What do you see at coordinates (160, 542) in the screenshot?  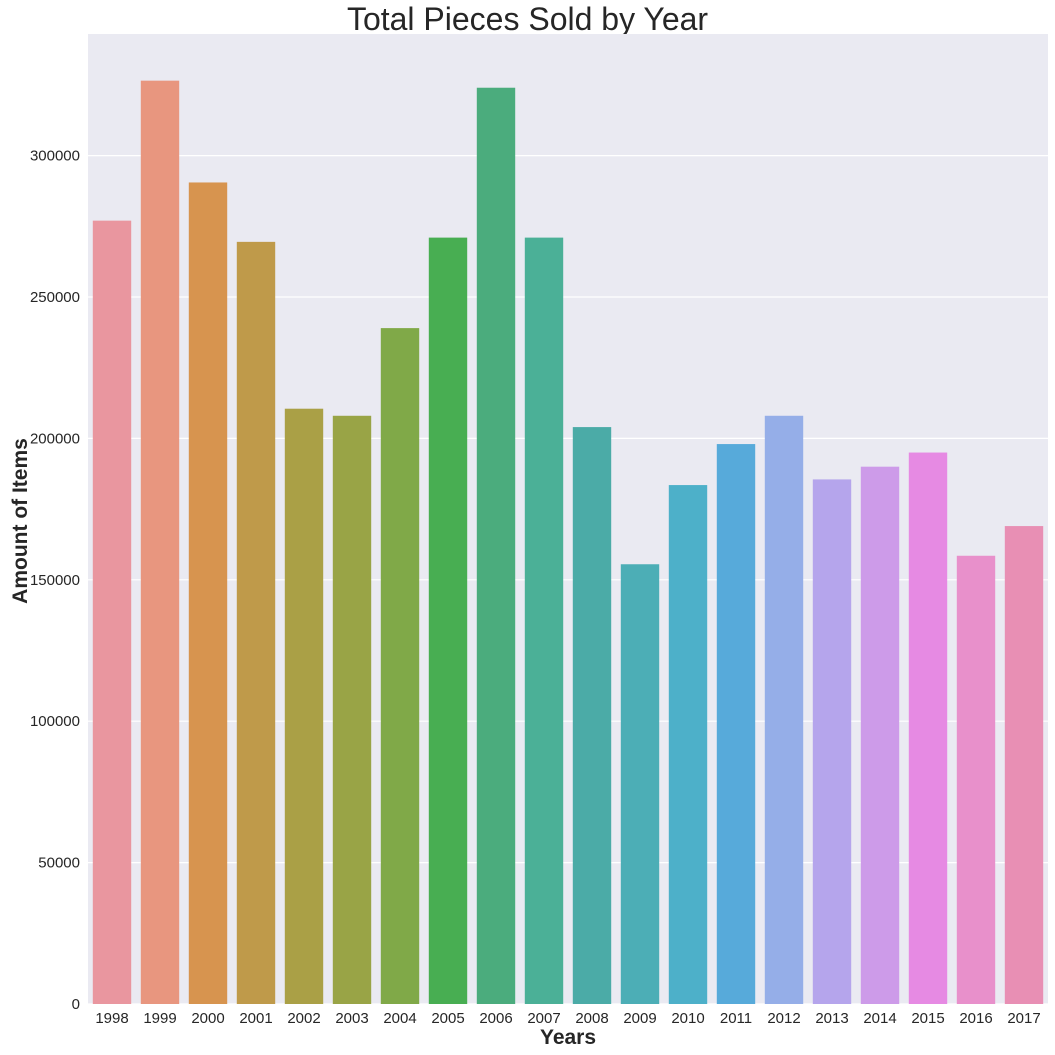 I see `bar-1999` at bounding box center [160, 542].